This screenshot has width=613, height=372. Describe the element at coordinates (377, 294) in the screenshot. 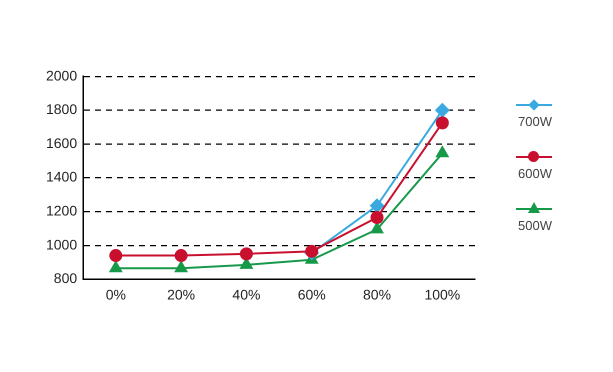

I see `x-tick-label: 80%` at that location.